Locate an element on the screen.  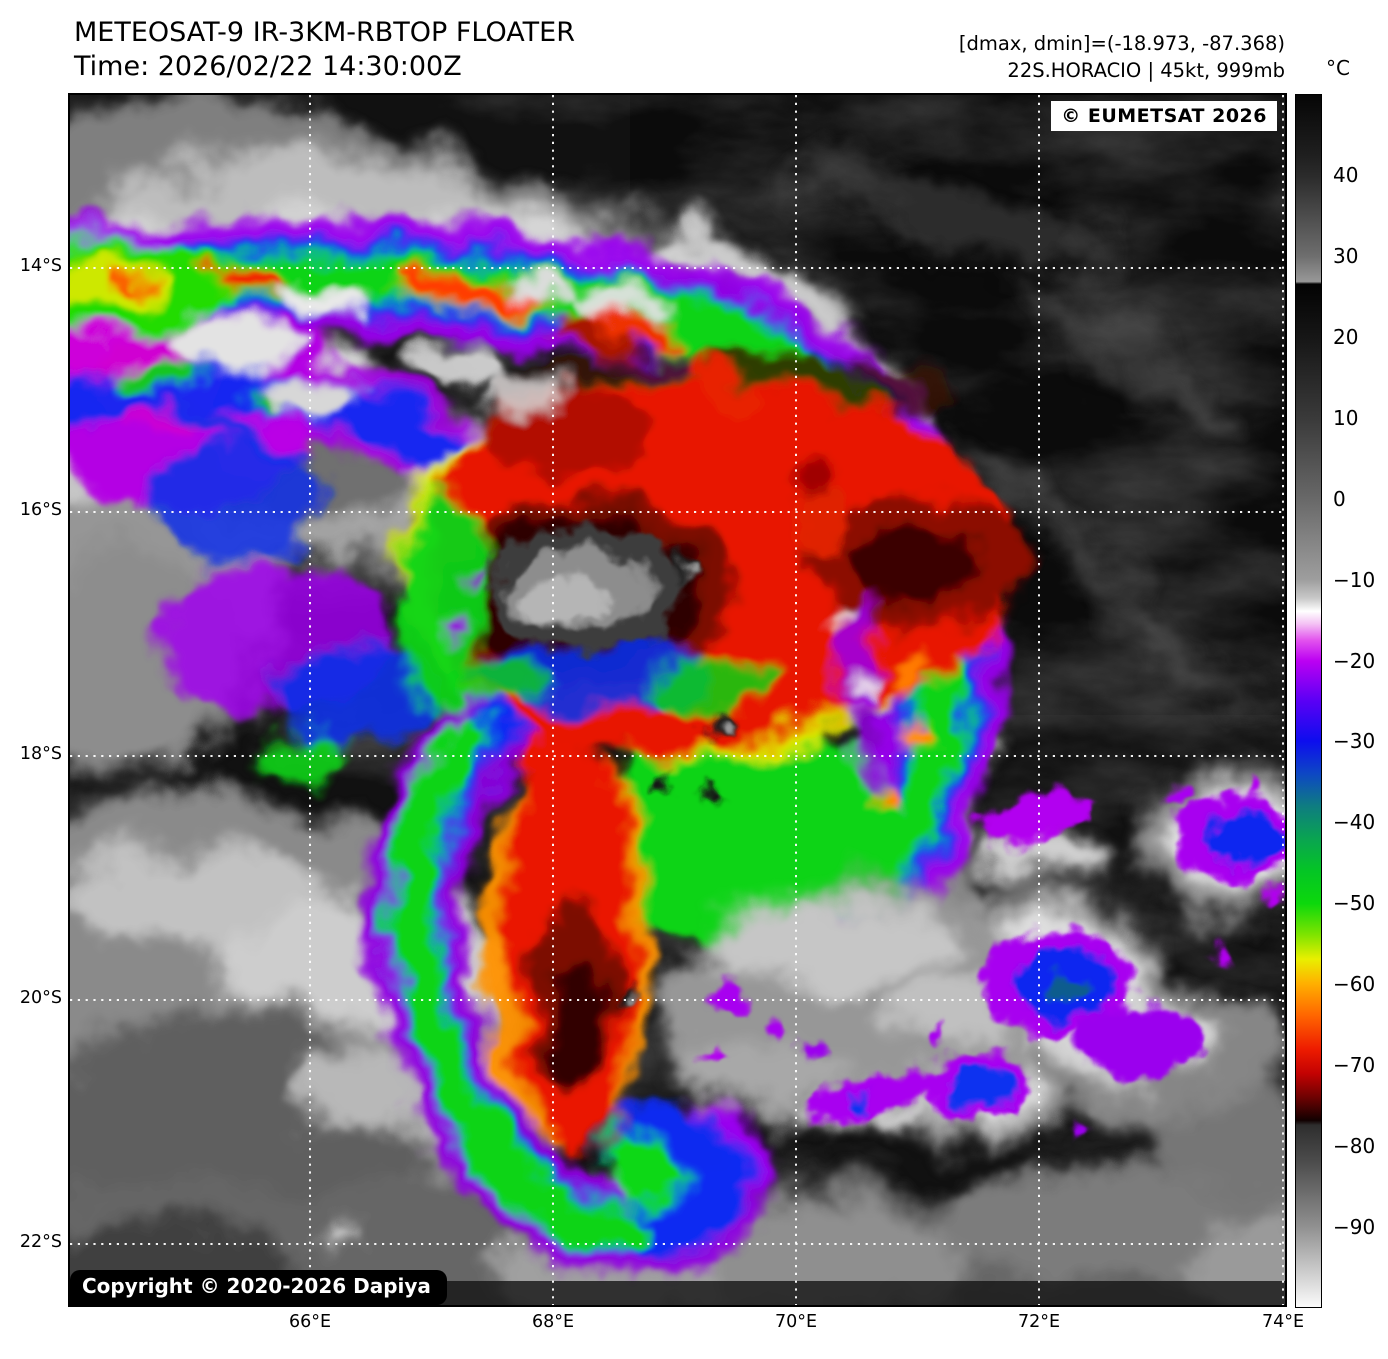
storm-eye-art is located at coordinates (614, 769).